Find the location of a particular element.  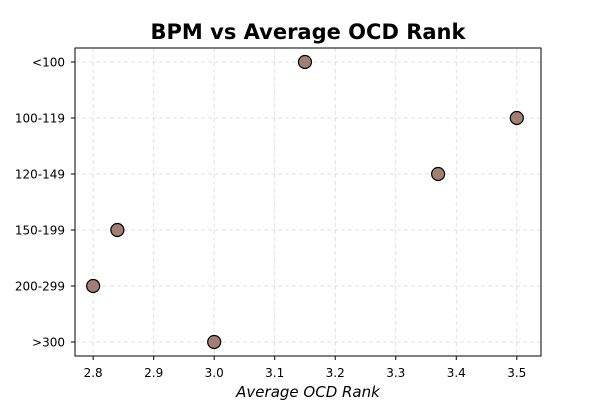

y-tick-label: 100-119 is located at coordinates (40, 119).